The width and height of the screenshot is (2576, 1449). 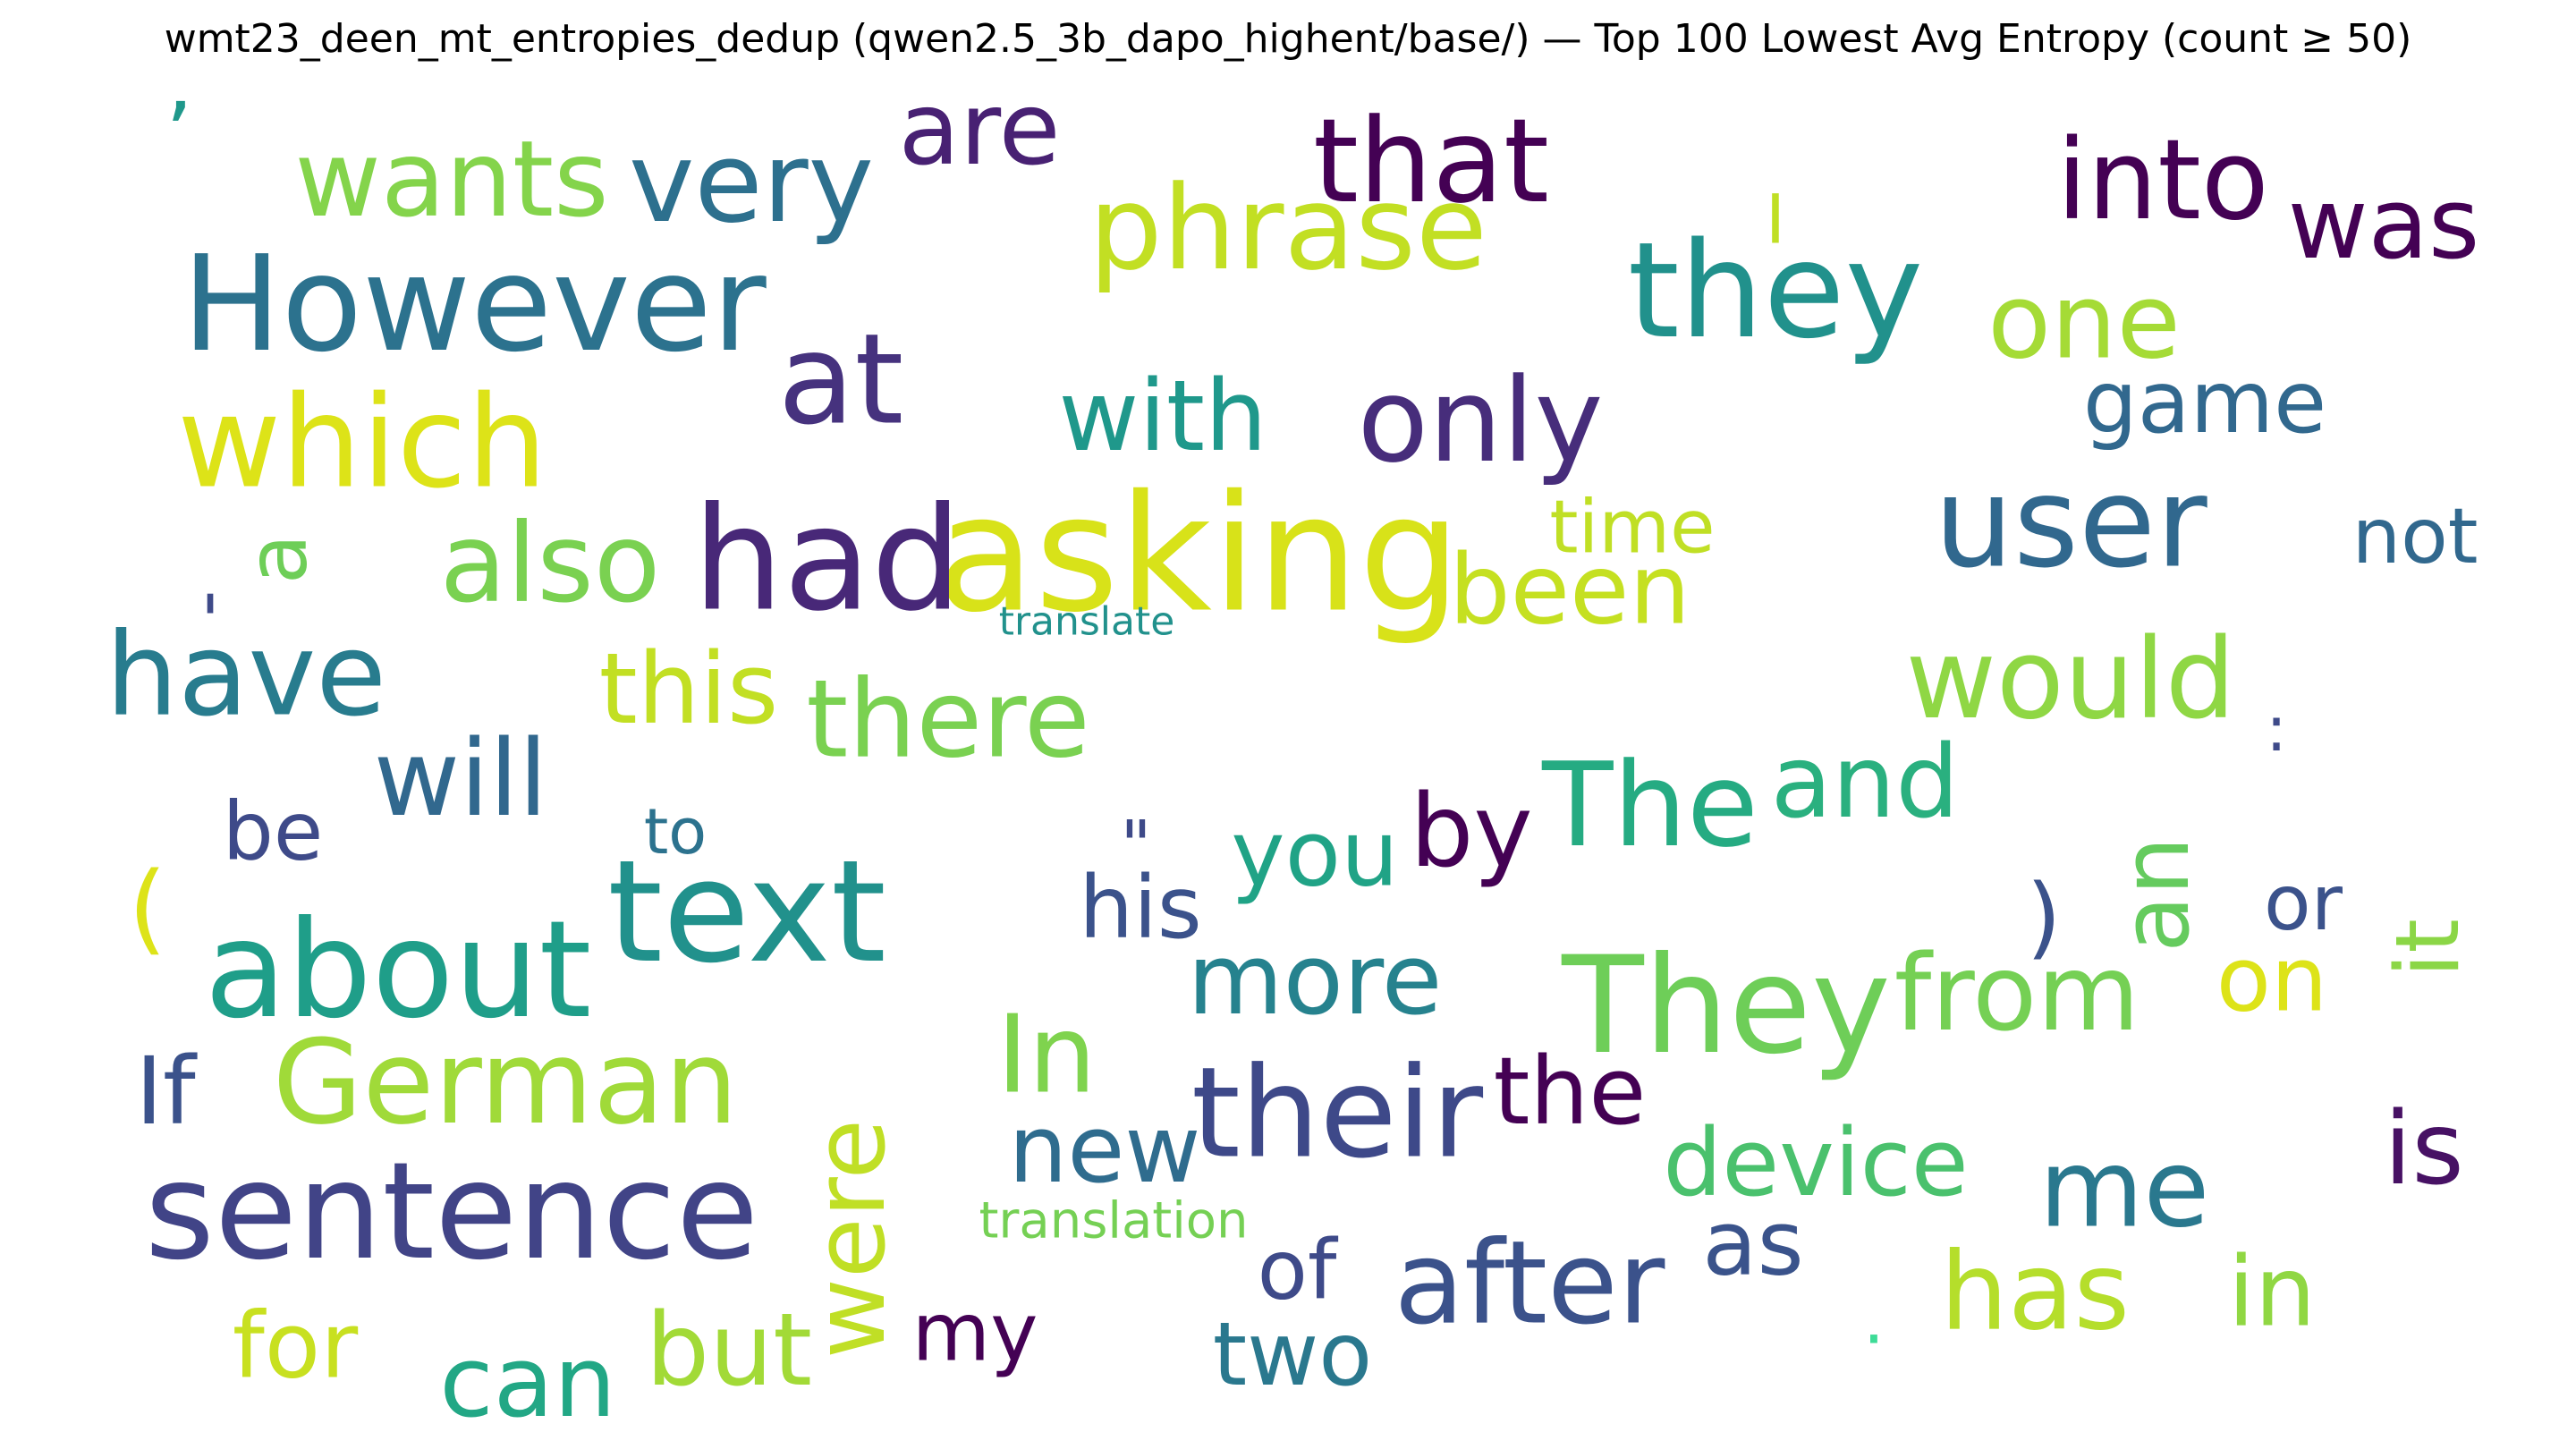 I want to click on cloud-word: However, so click(x=474, y=304).